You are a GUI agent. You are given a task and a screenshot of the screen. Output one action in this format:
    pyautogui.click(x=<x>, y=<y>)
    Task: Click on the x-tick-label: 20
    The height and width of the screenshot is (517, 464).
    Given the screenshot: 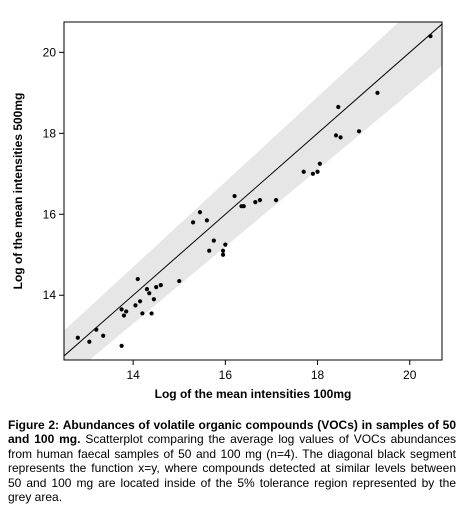 What is the action you would take?
    pyautogui.click(x=410, y=375)
    